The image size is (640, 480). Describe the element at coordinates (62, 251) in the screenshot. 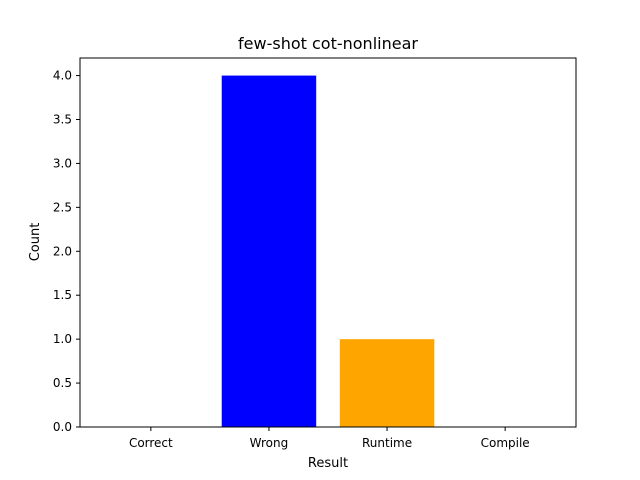

I see `y-tick-label: 2.0` at that location.